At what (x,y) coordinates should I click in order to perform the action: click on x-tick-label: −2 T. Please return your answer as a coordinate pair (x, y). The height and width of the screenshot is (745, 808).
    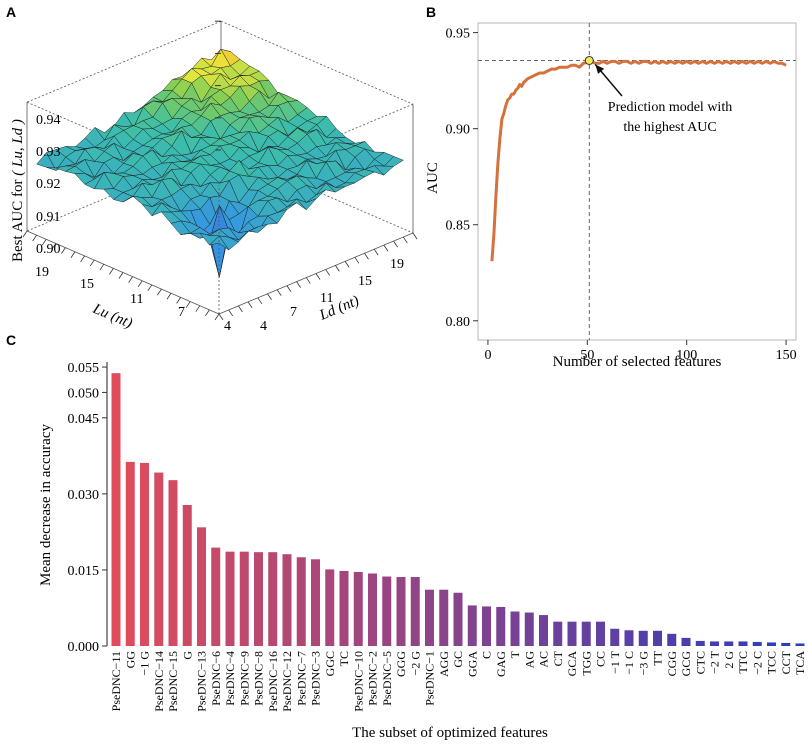
    Looking at the image, I should click on (715, 662).